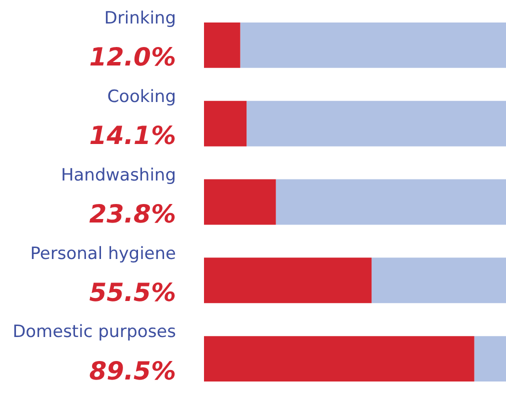  What do you see at coordinates (132, 214) in the screenshot?
I see `data-label: 23.8%` at bounding box center [132, 214].